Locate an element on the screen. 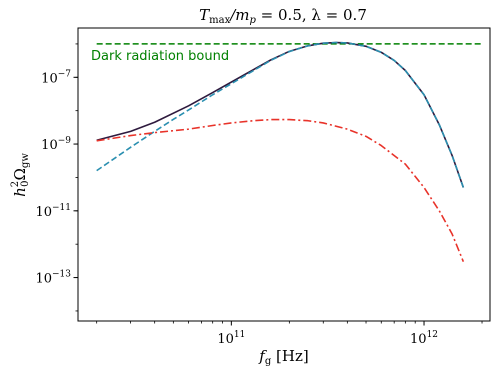 The width and height of the screenshot is (494, 368). y-tick-exp: −11 is located at coordinates (61, 208).